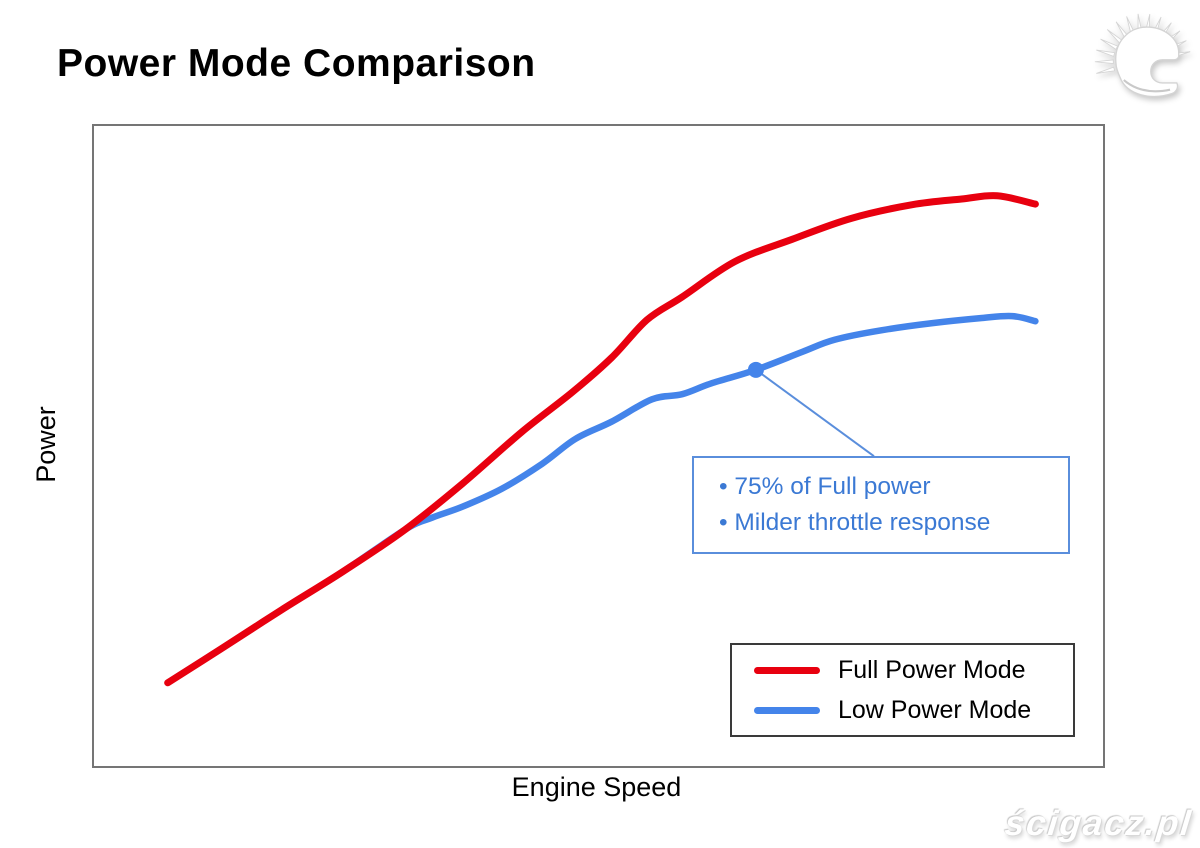 The height and width of the screenshot is (848, 1200). Describe the element at coordinates (815, 413) in the screenshot. I see `callout-leader-line` at that location.